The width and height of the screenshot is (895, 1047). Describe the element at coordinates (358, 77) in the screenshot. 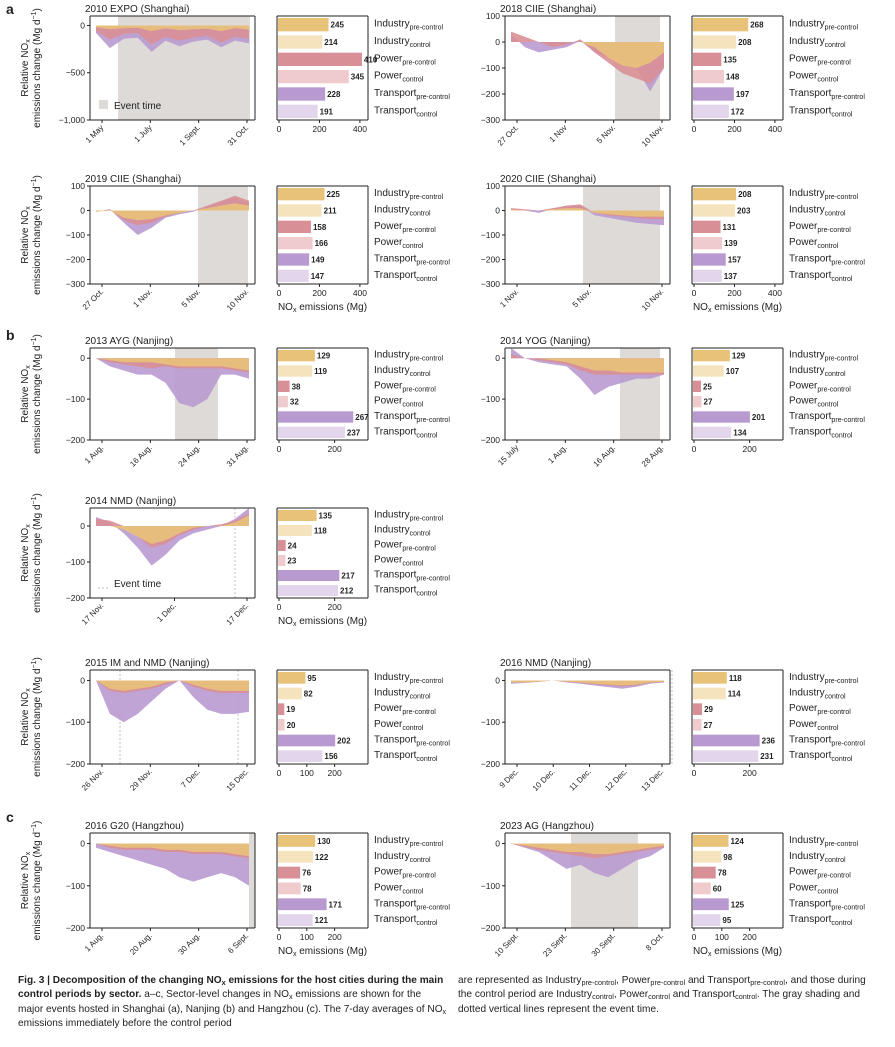

I see `bar-value-label: 345` at that location.